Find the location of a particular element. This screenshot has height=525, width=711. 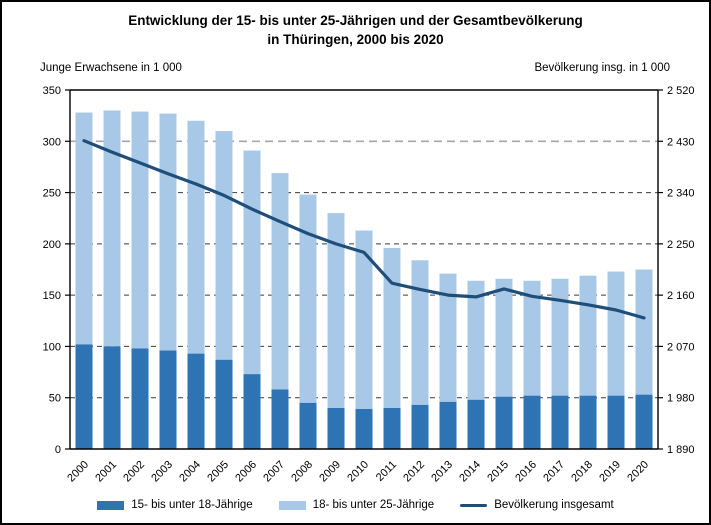

legend-item-15-18: 15- bis unter 18-Jährige is located at coordinates (175, 505).